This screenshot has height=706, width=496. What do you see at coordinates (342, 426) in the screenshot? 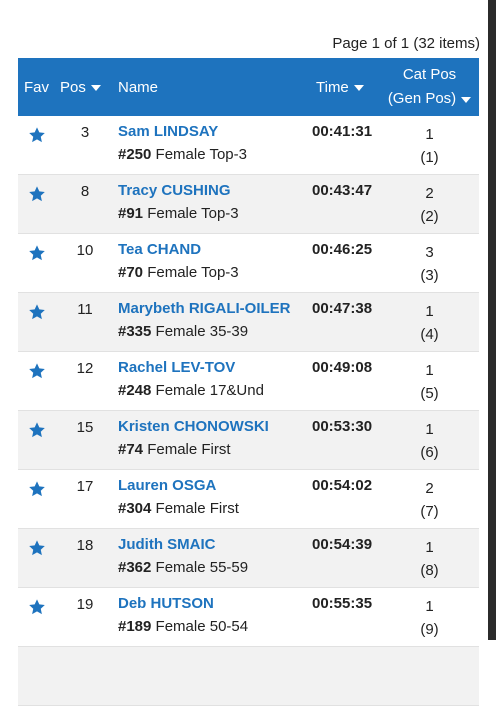
I see `finish-time: 00:53:30` at bounding box center [342, 426].